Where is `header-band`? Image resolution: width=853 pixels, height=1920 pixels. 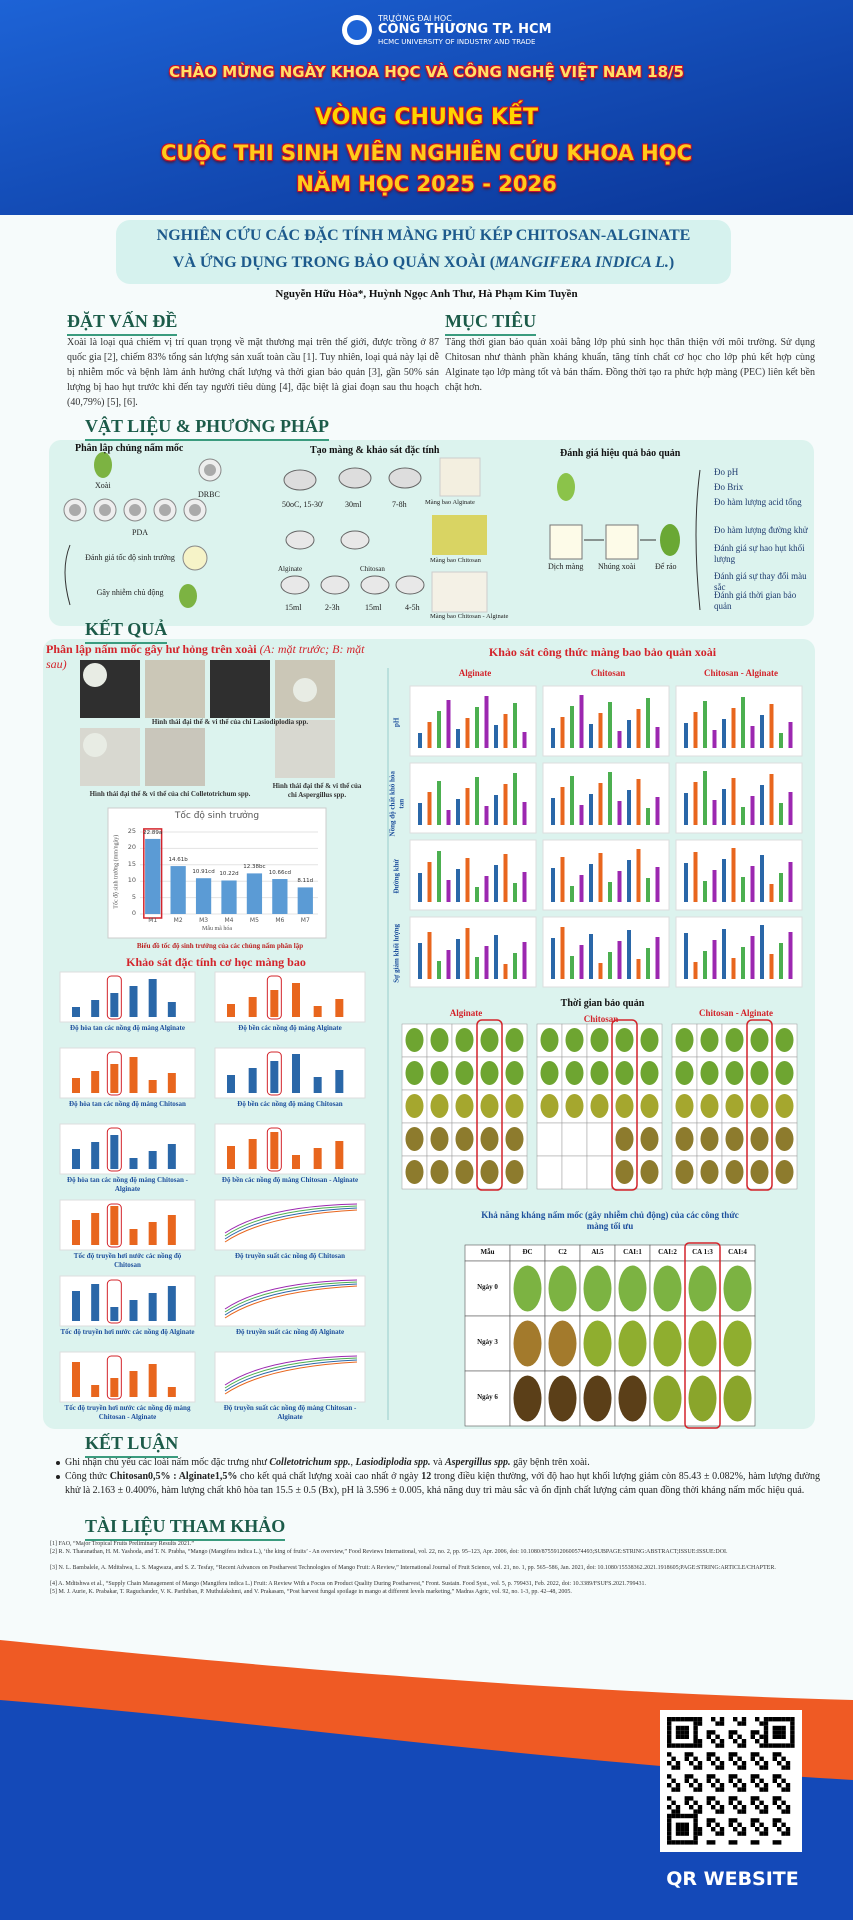 header-band is located at coordinates (426, 107).